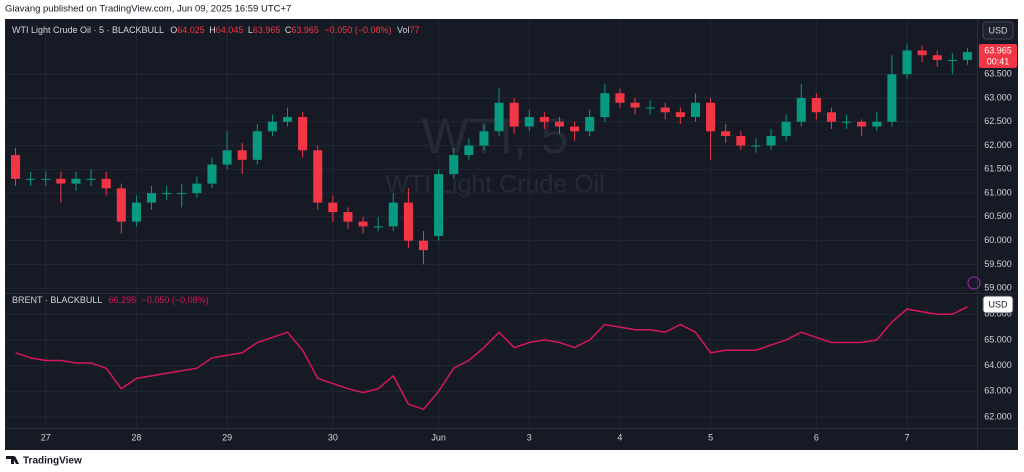 This screenshot has width=1024, height=472. I want to click on price-tag-box, so click(998, 56).